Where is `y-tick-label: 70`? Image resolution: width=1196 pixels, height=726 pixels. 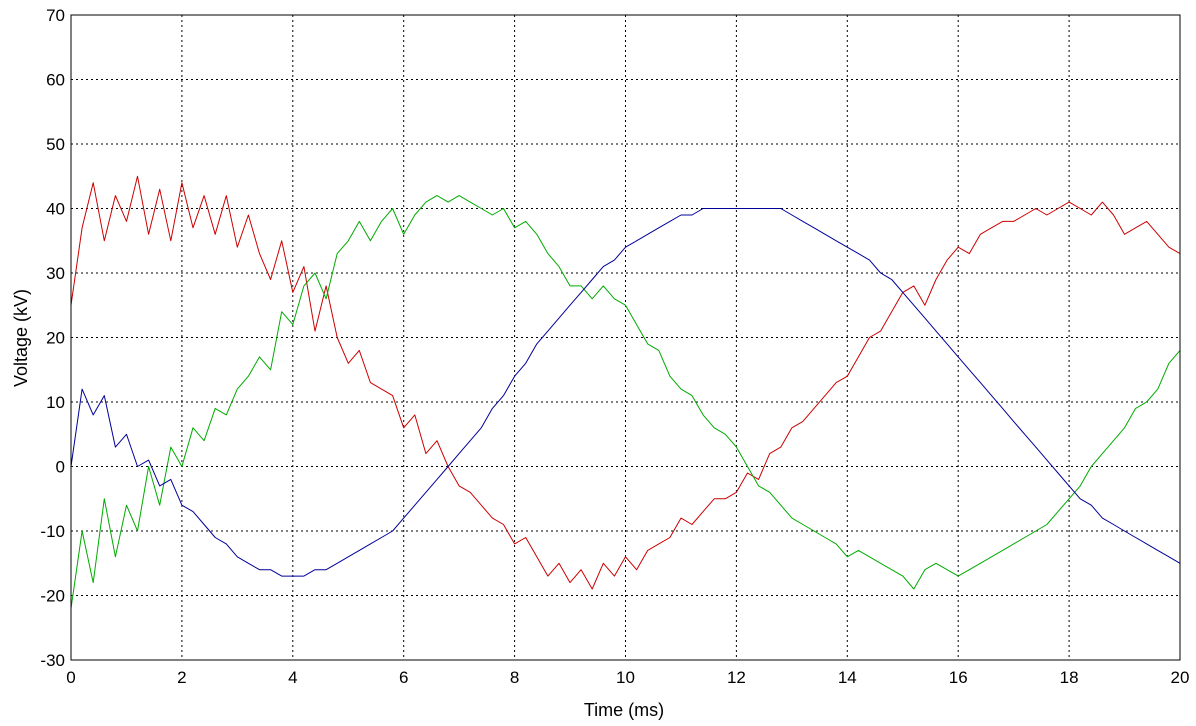 y-tick-label: 70 is located at coordinates (55, 15).